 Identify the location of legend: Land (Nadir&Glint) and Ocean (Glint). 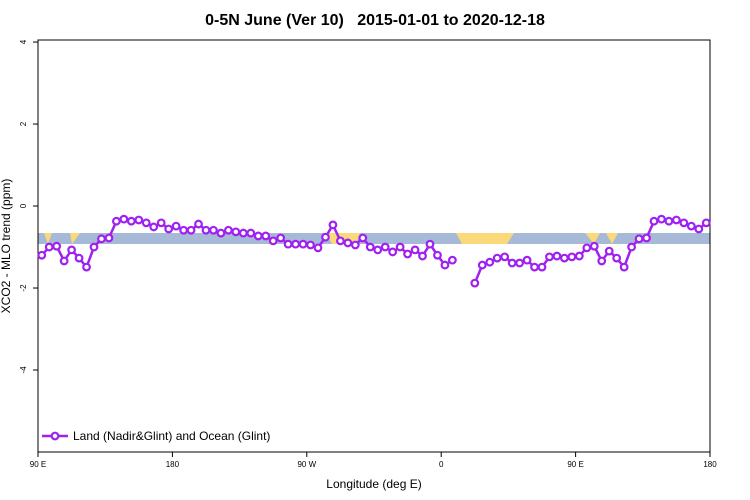
(156, 436).